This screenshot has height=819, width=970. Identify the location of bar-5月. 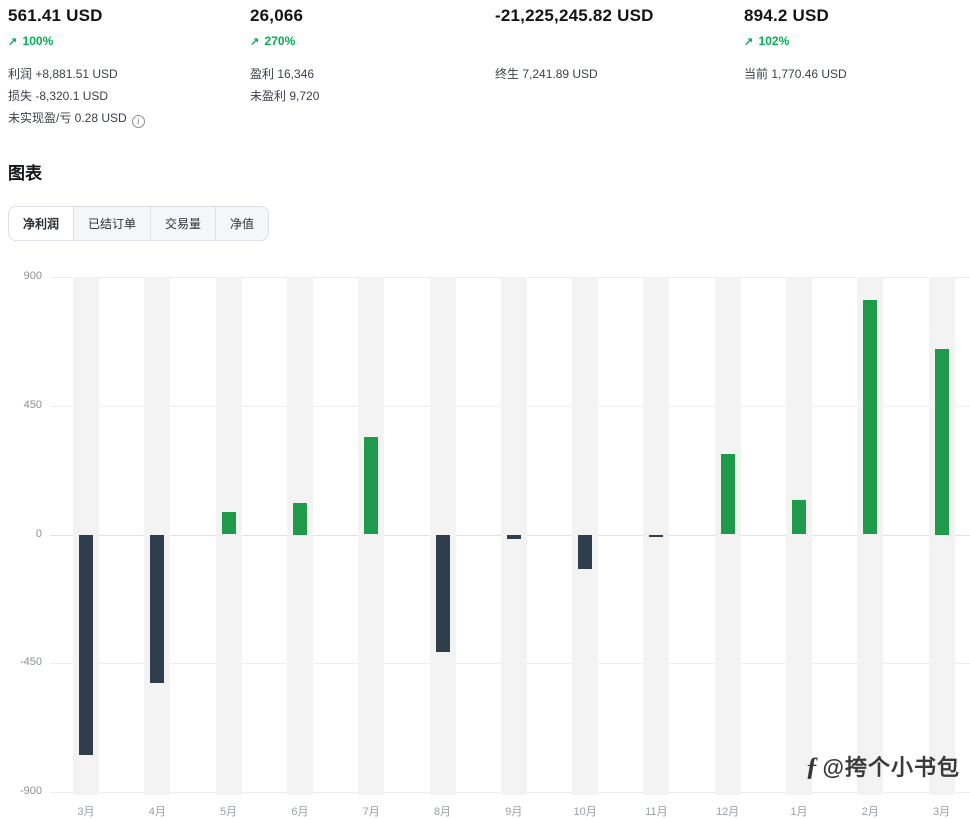
(228, 523).